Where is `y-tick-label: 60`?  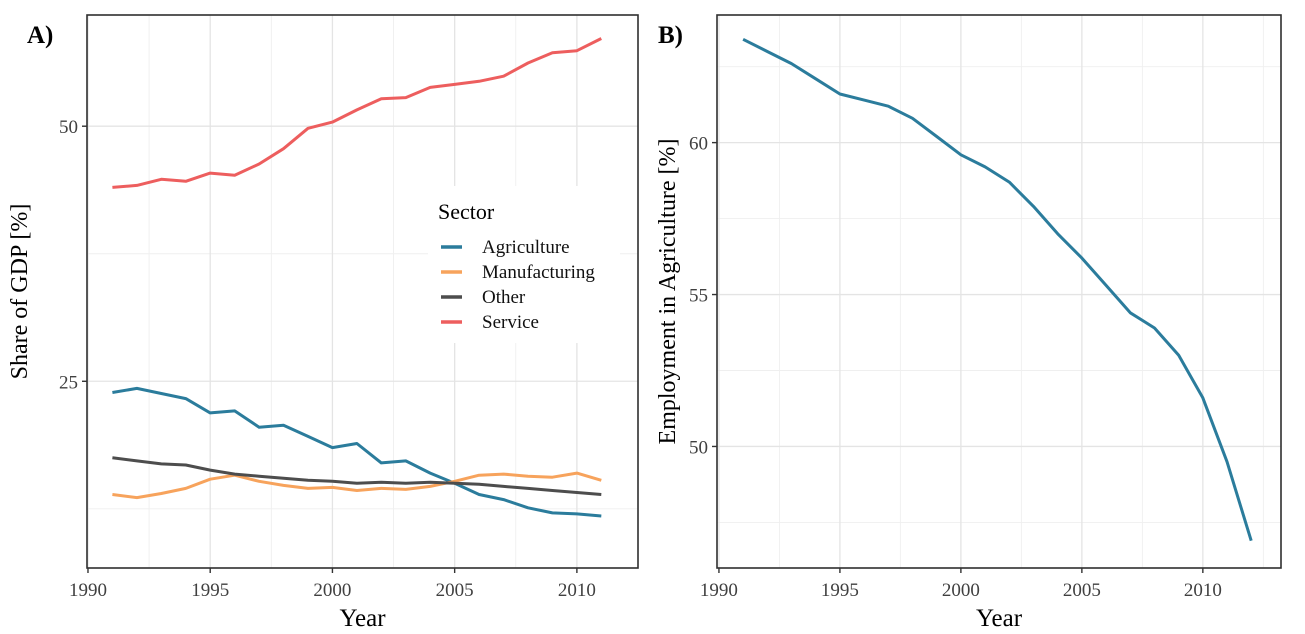 y-tick-label: 60 is located at coordinates (698, 144).